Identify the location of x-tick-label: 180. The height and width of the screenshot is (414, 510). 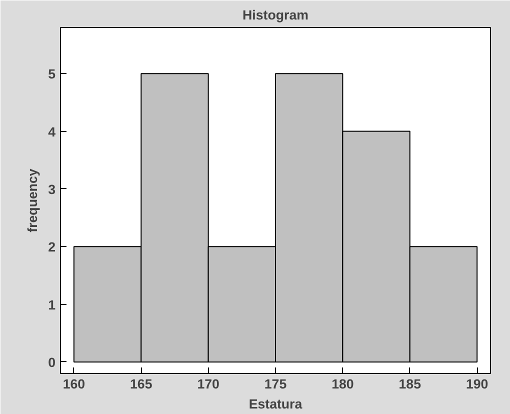
(343, 384).